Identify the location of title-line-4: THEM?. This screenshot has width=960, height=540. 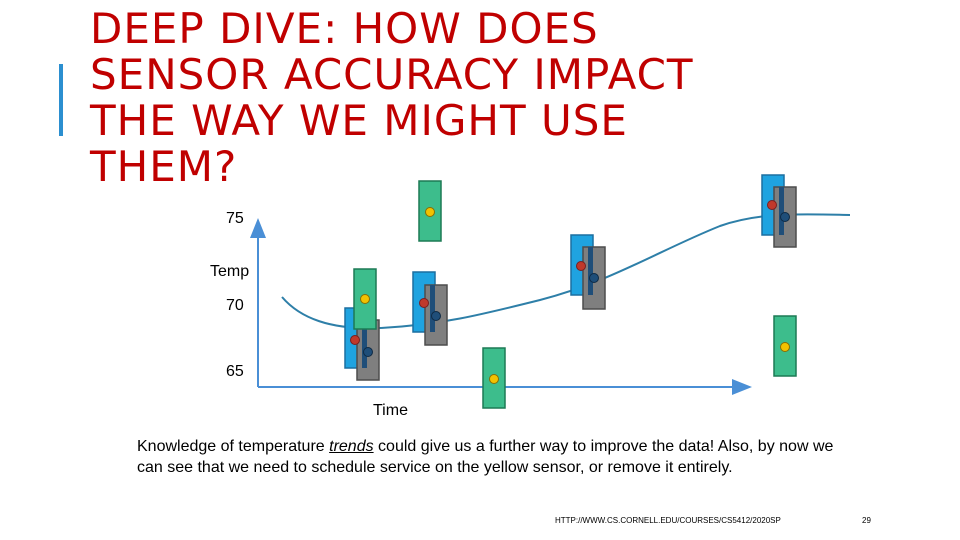
(164, 166).